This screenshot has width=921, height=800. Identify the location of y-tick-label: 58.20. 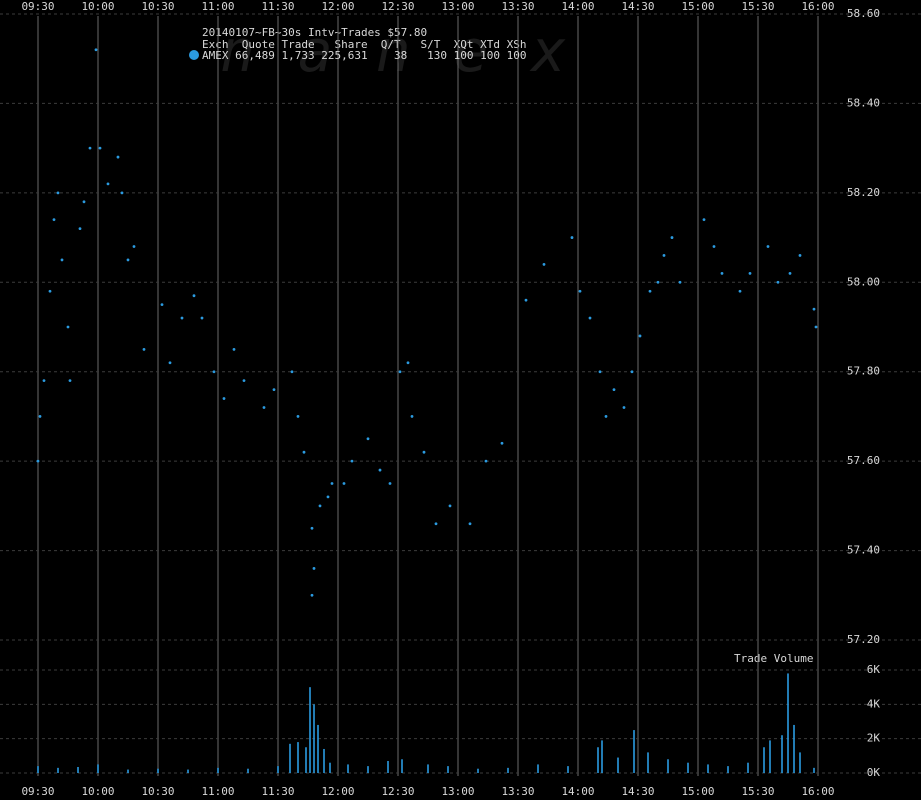
(863, 192).